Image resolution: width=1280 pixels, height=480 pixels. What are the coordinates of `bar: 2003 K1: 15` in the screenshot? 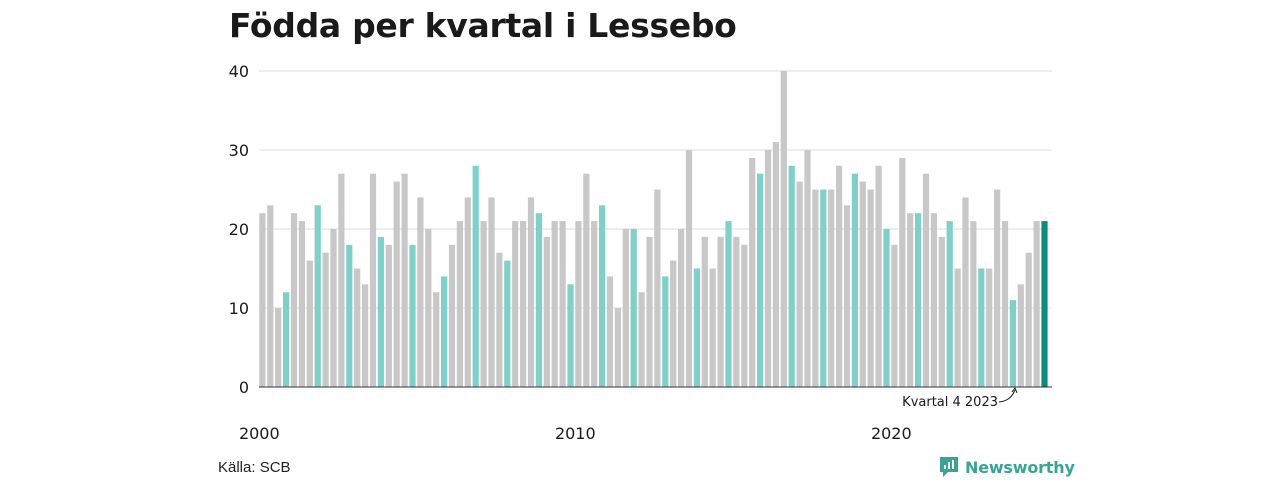 It's located at (357, 327).